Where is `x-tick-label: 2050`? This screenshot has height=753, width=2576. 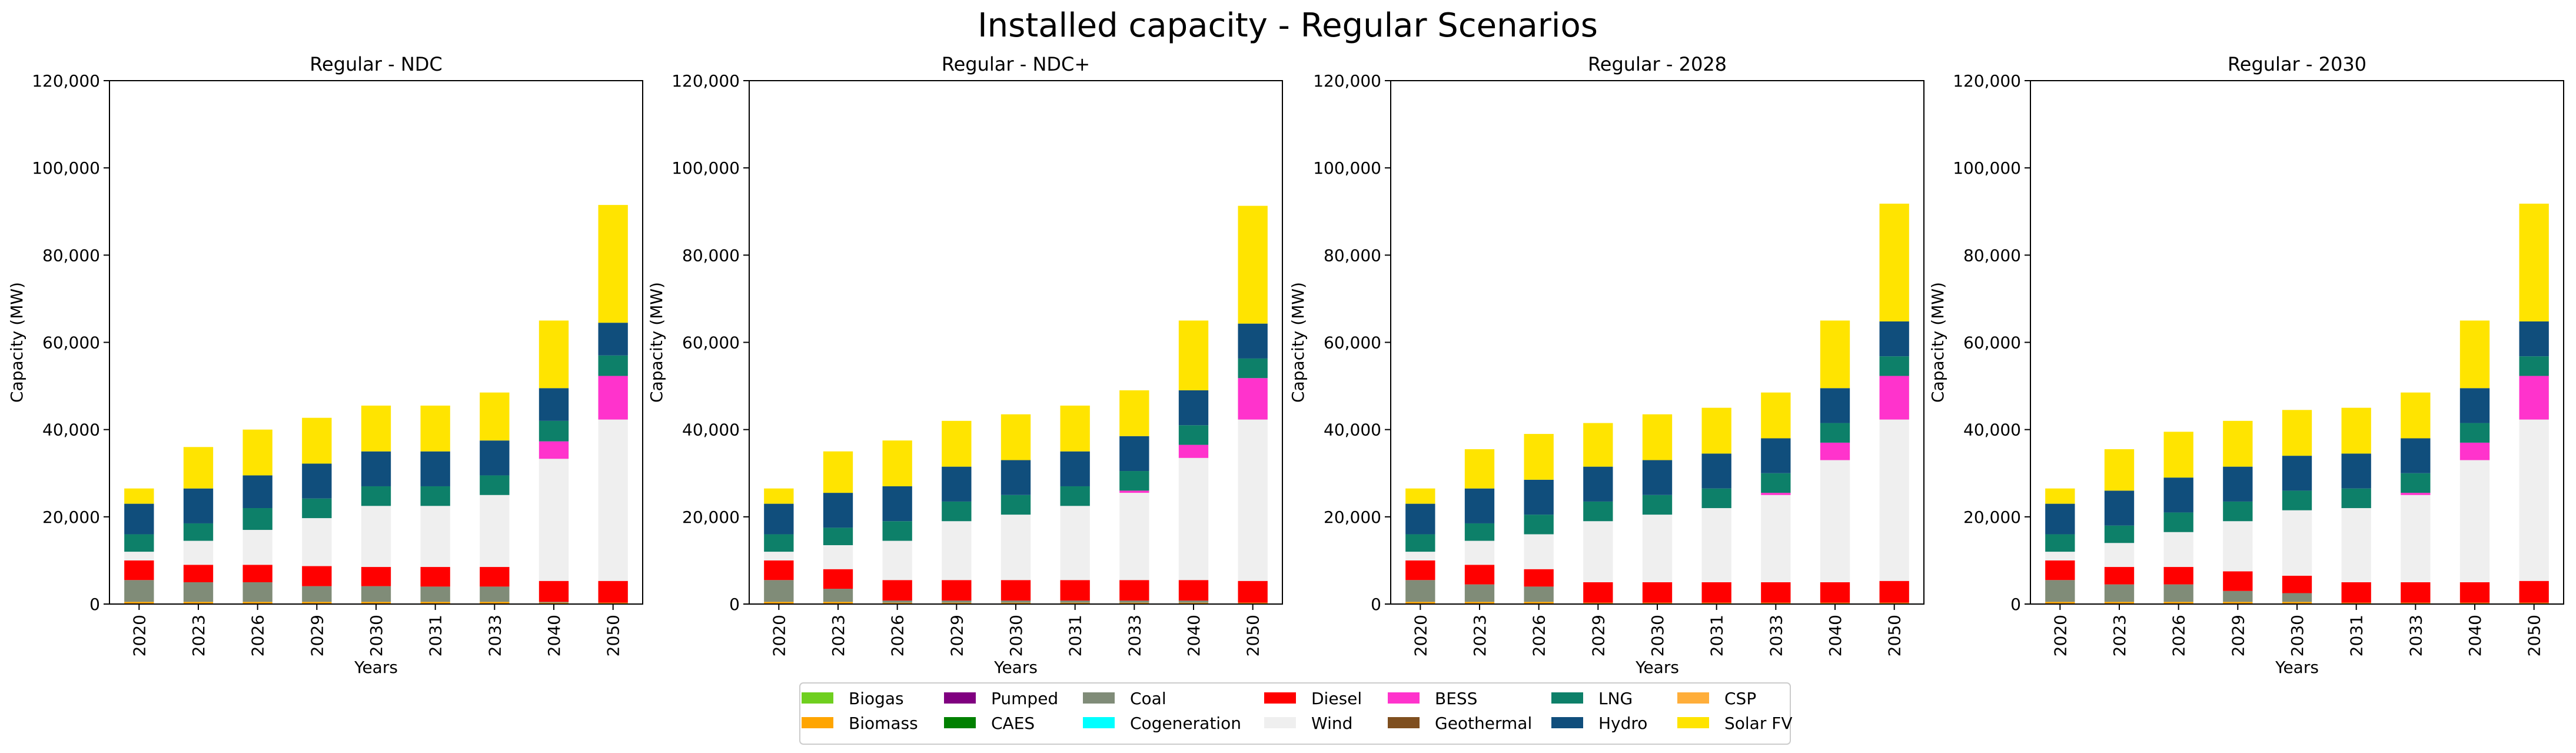
x-tick-label: 2050 is located at coordinates (2534, 635).